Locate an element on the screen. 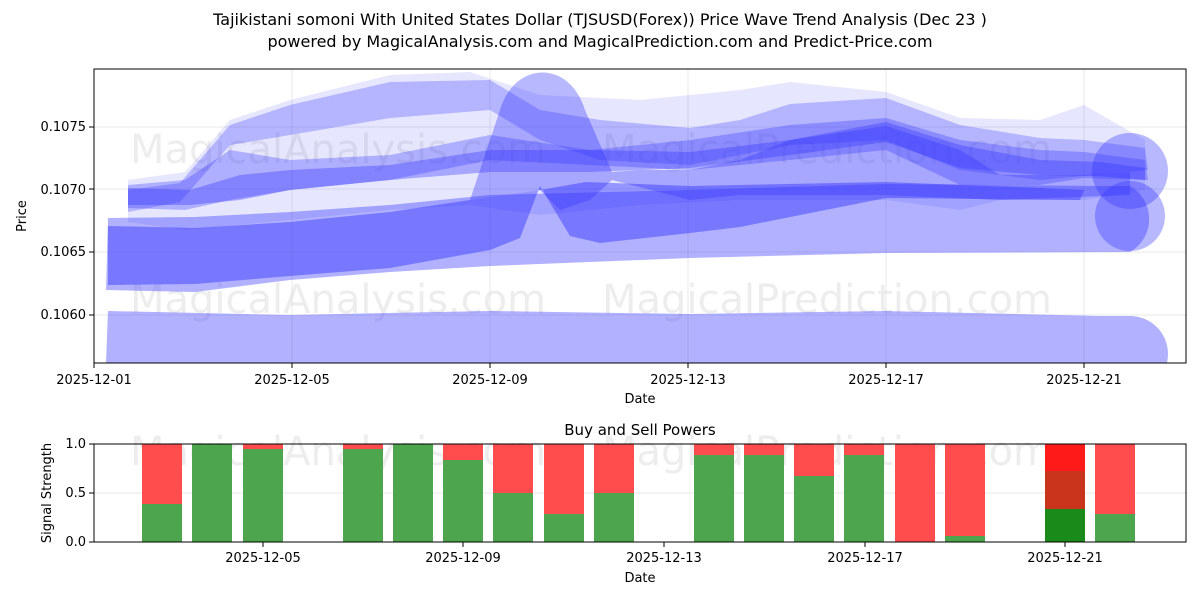 This screenshot has width=1200, height=600. y-tick-label: 0.0 is located at coordinates (75, 542).